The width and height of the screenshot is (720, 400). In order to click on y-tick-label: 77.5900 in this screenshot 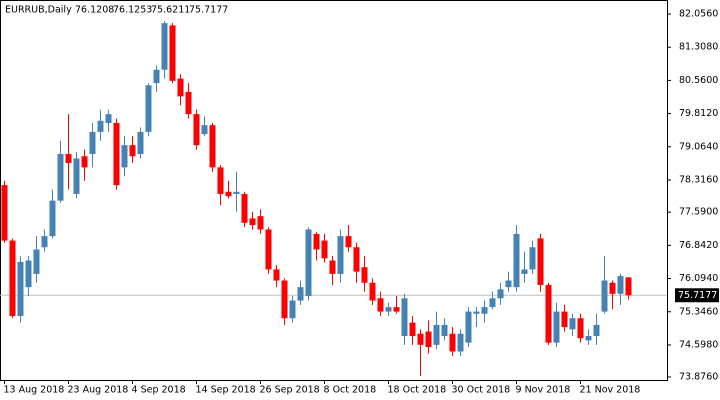, I will do `click(698, 212)`.